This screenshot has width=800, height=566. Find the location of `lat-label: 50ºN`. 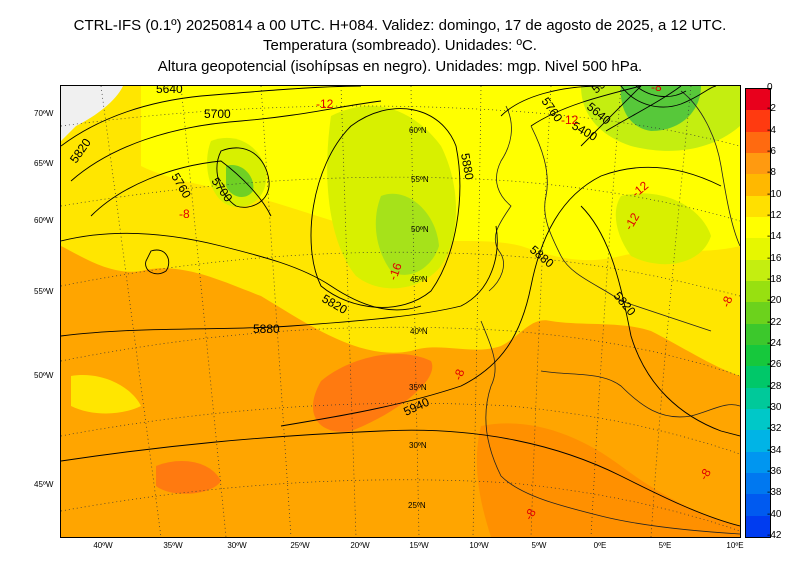

lat-label: 50ºN is located at coordinates (420, 229).